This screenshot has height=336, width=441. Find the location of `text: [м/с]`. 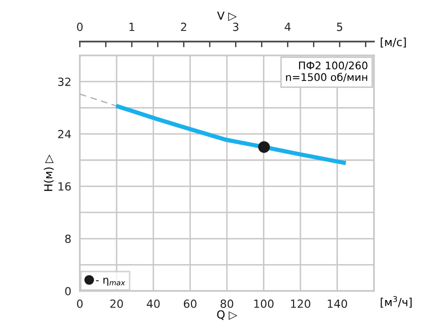

text: [м/с] is located at coordinates (393, 43).